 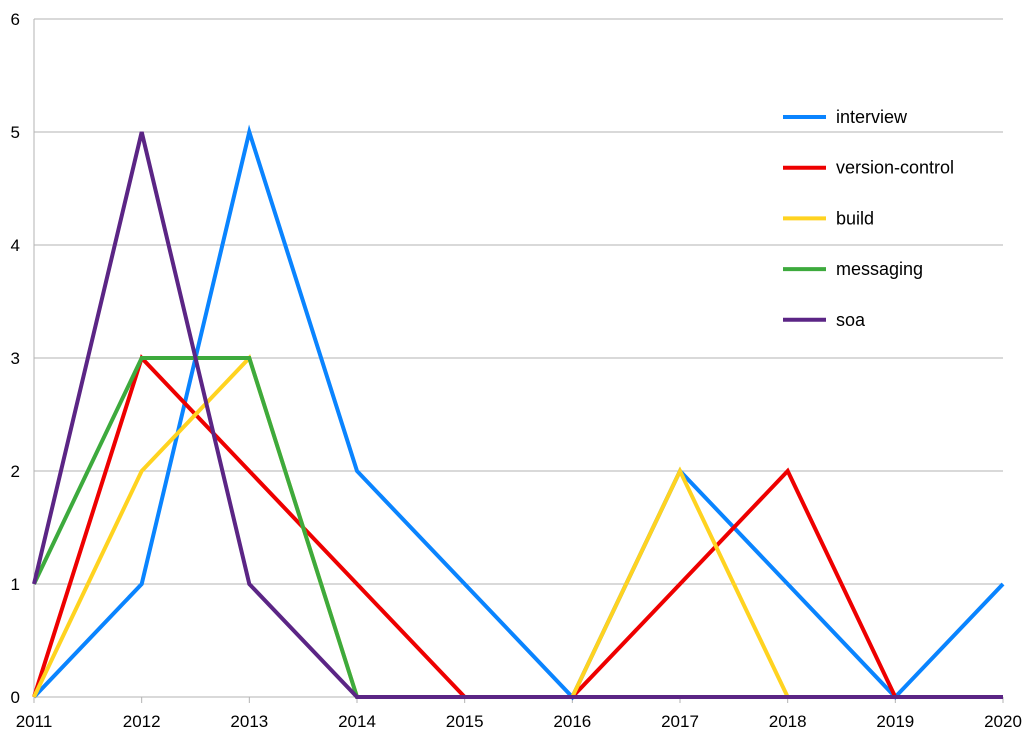 I want to click on x-tick-label: 2014, so click(x=357, y=721).